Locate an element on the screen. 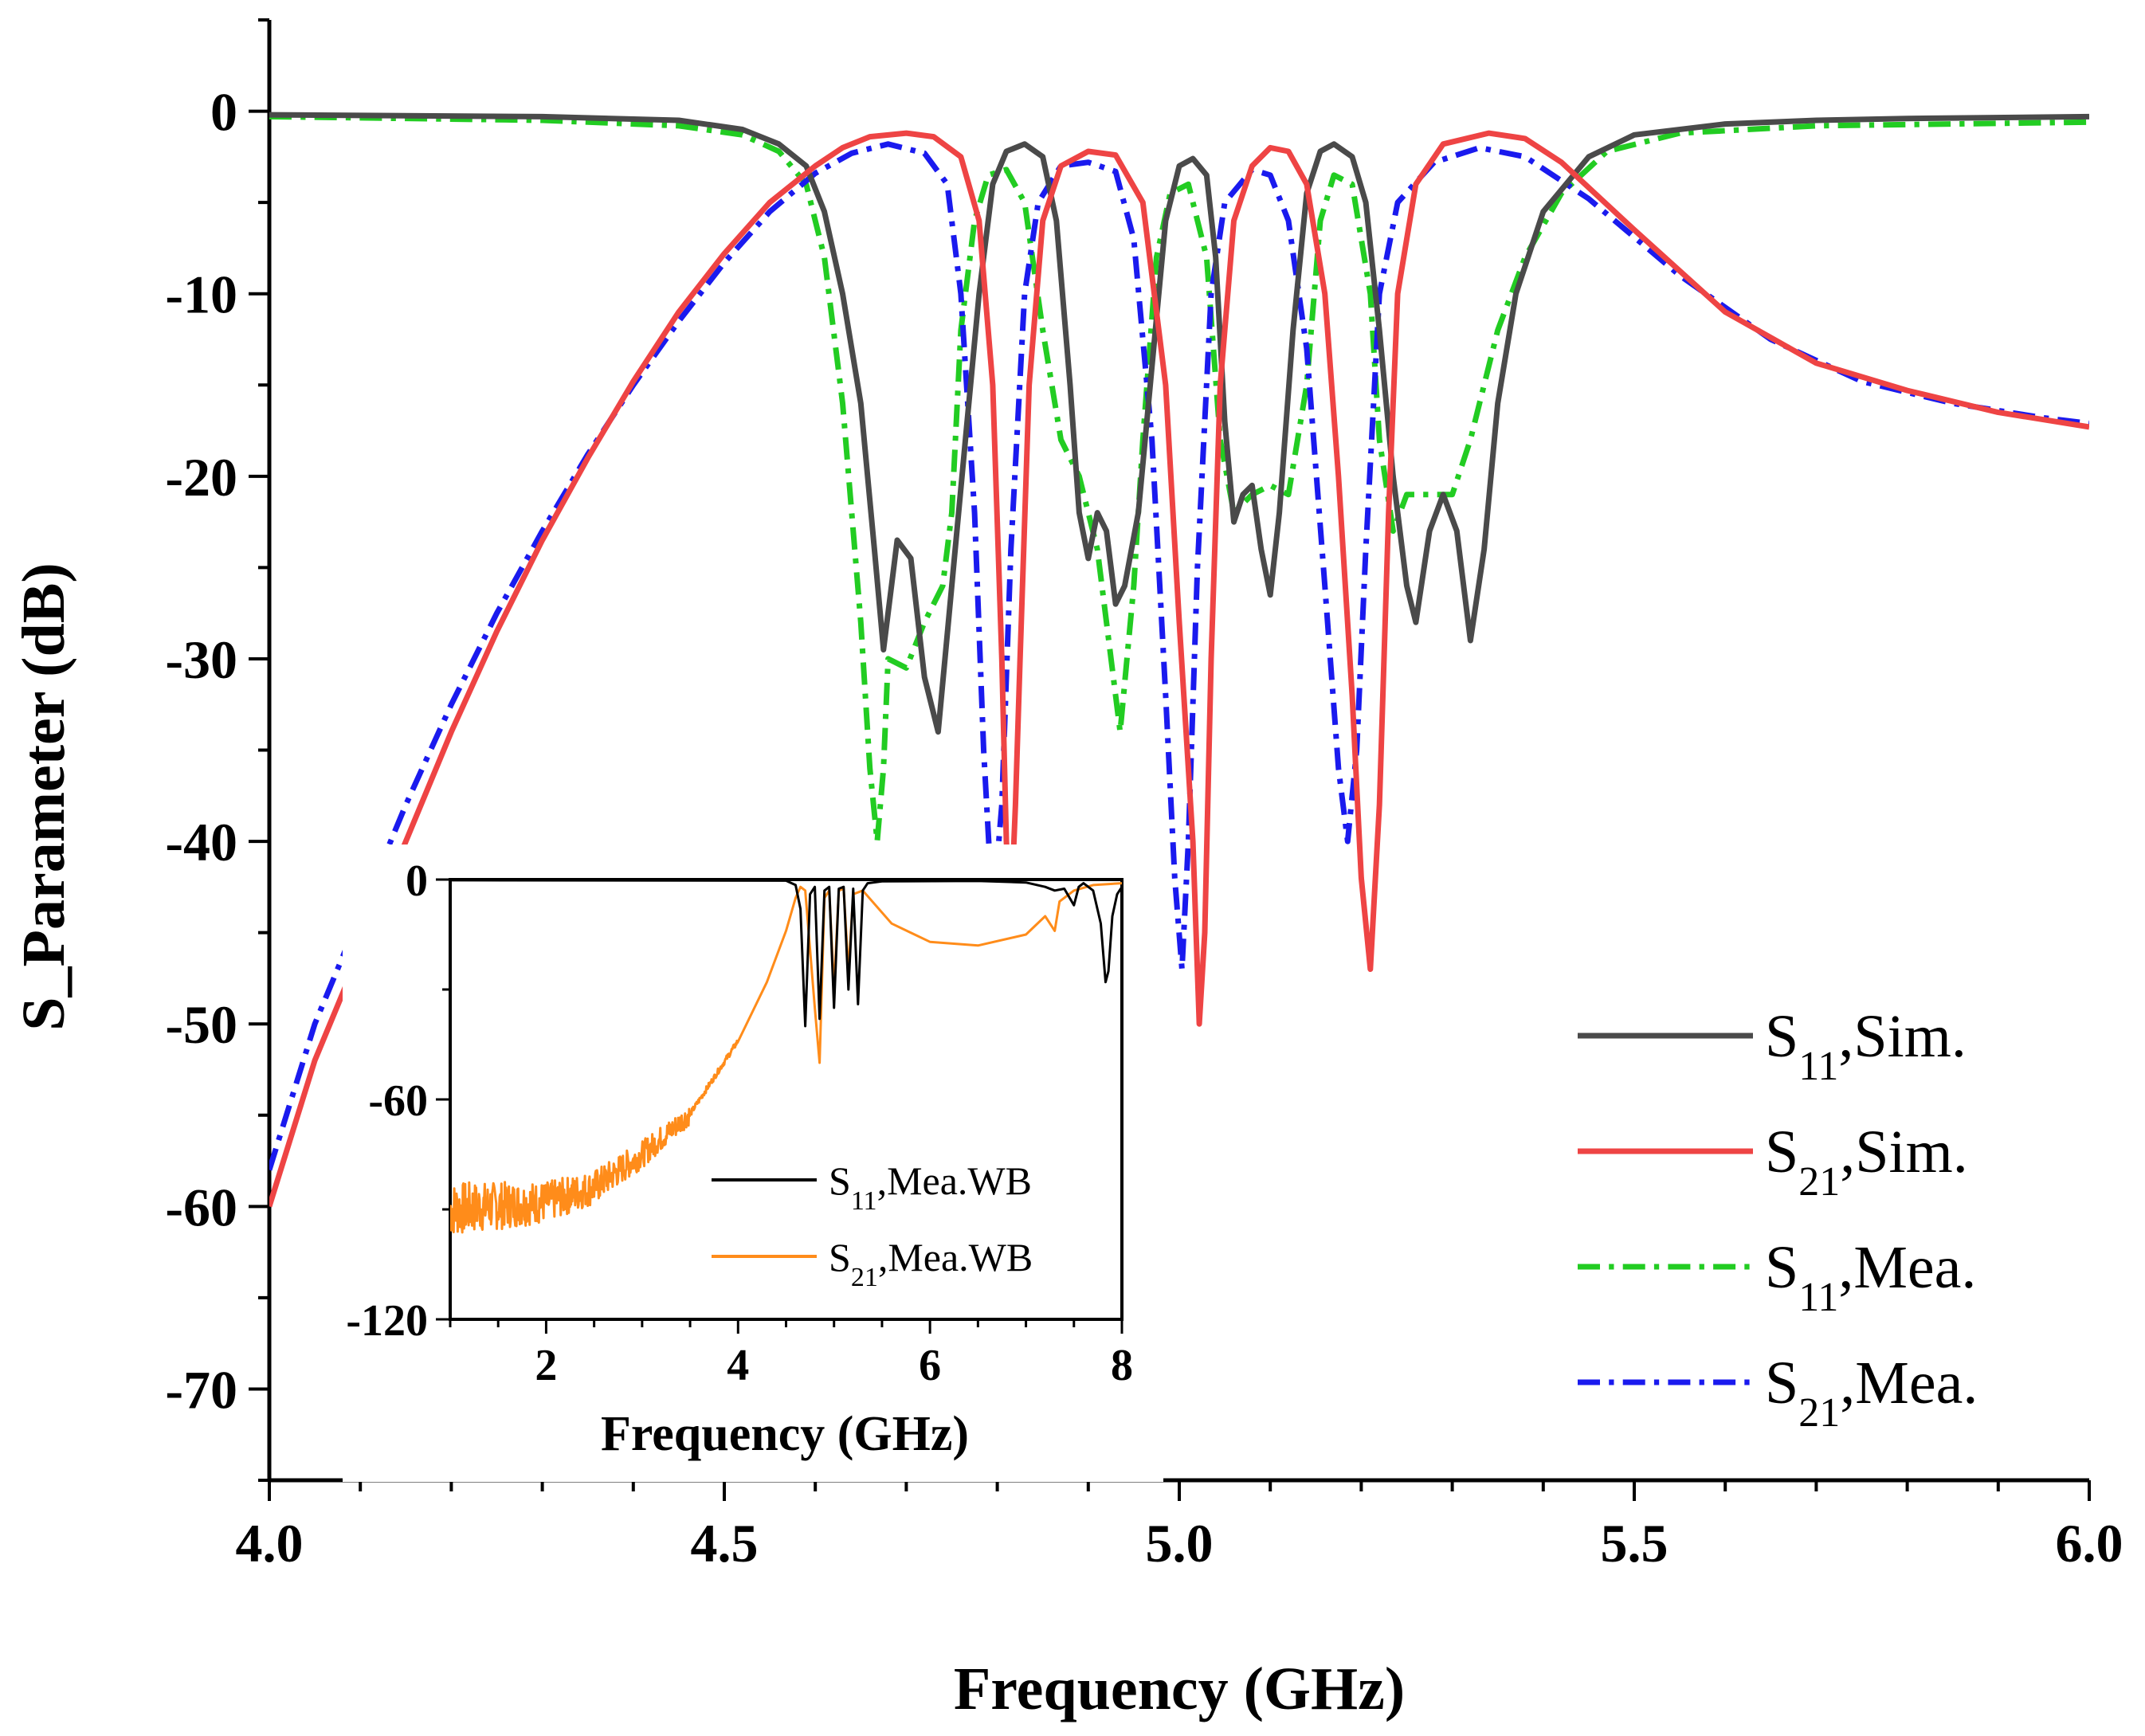 The height and width of the screenshot is (1736, 2145). inset-legend-label: S21,Mea.WB is located at coordinates (931, 1263).